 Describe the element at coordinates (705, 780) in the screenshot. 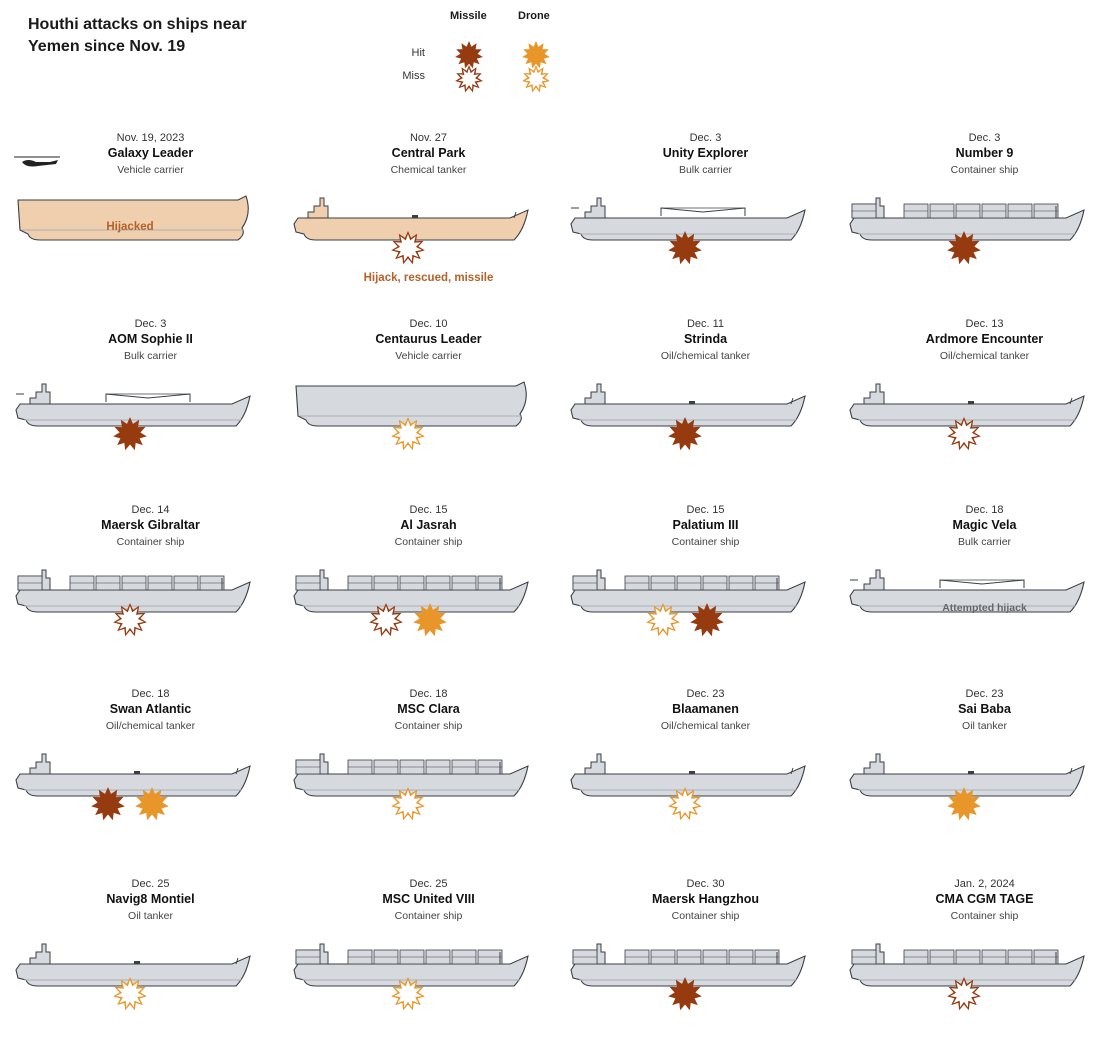

I see `ship-card: Dec. 23 Blaamanen Oil/chemical tanker` at that location.